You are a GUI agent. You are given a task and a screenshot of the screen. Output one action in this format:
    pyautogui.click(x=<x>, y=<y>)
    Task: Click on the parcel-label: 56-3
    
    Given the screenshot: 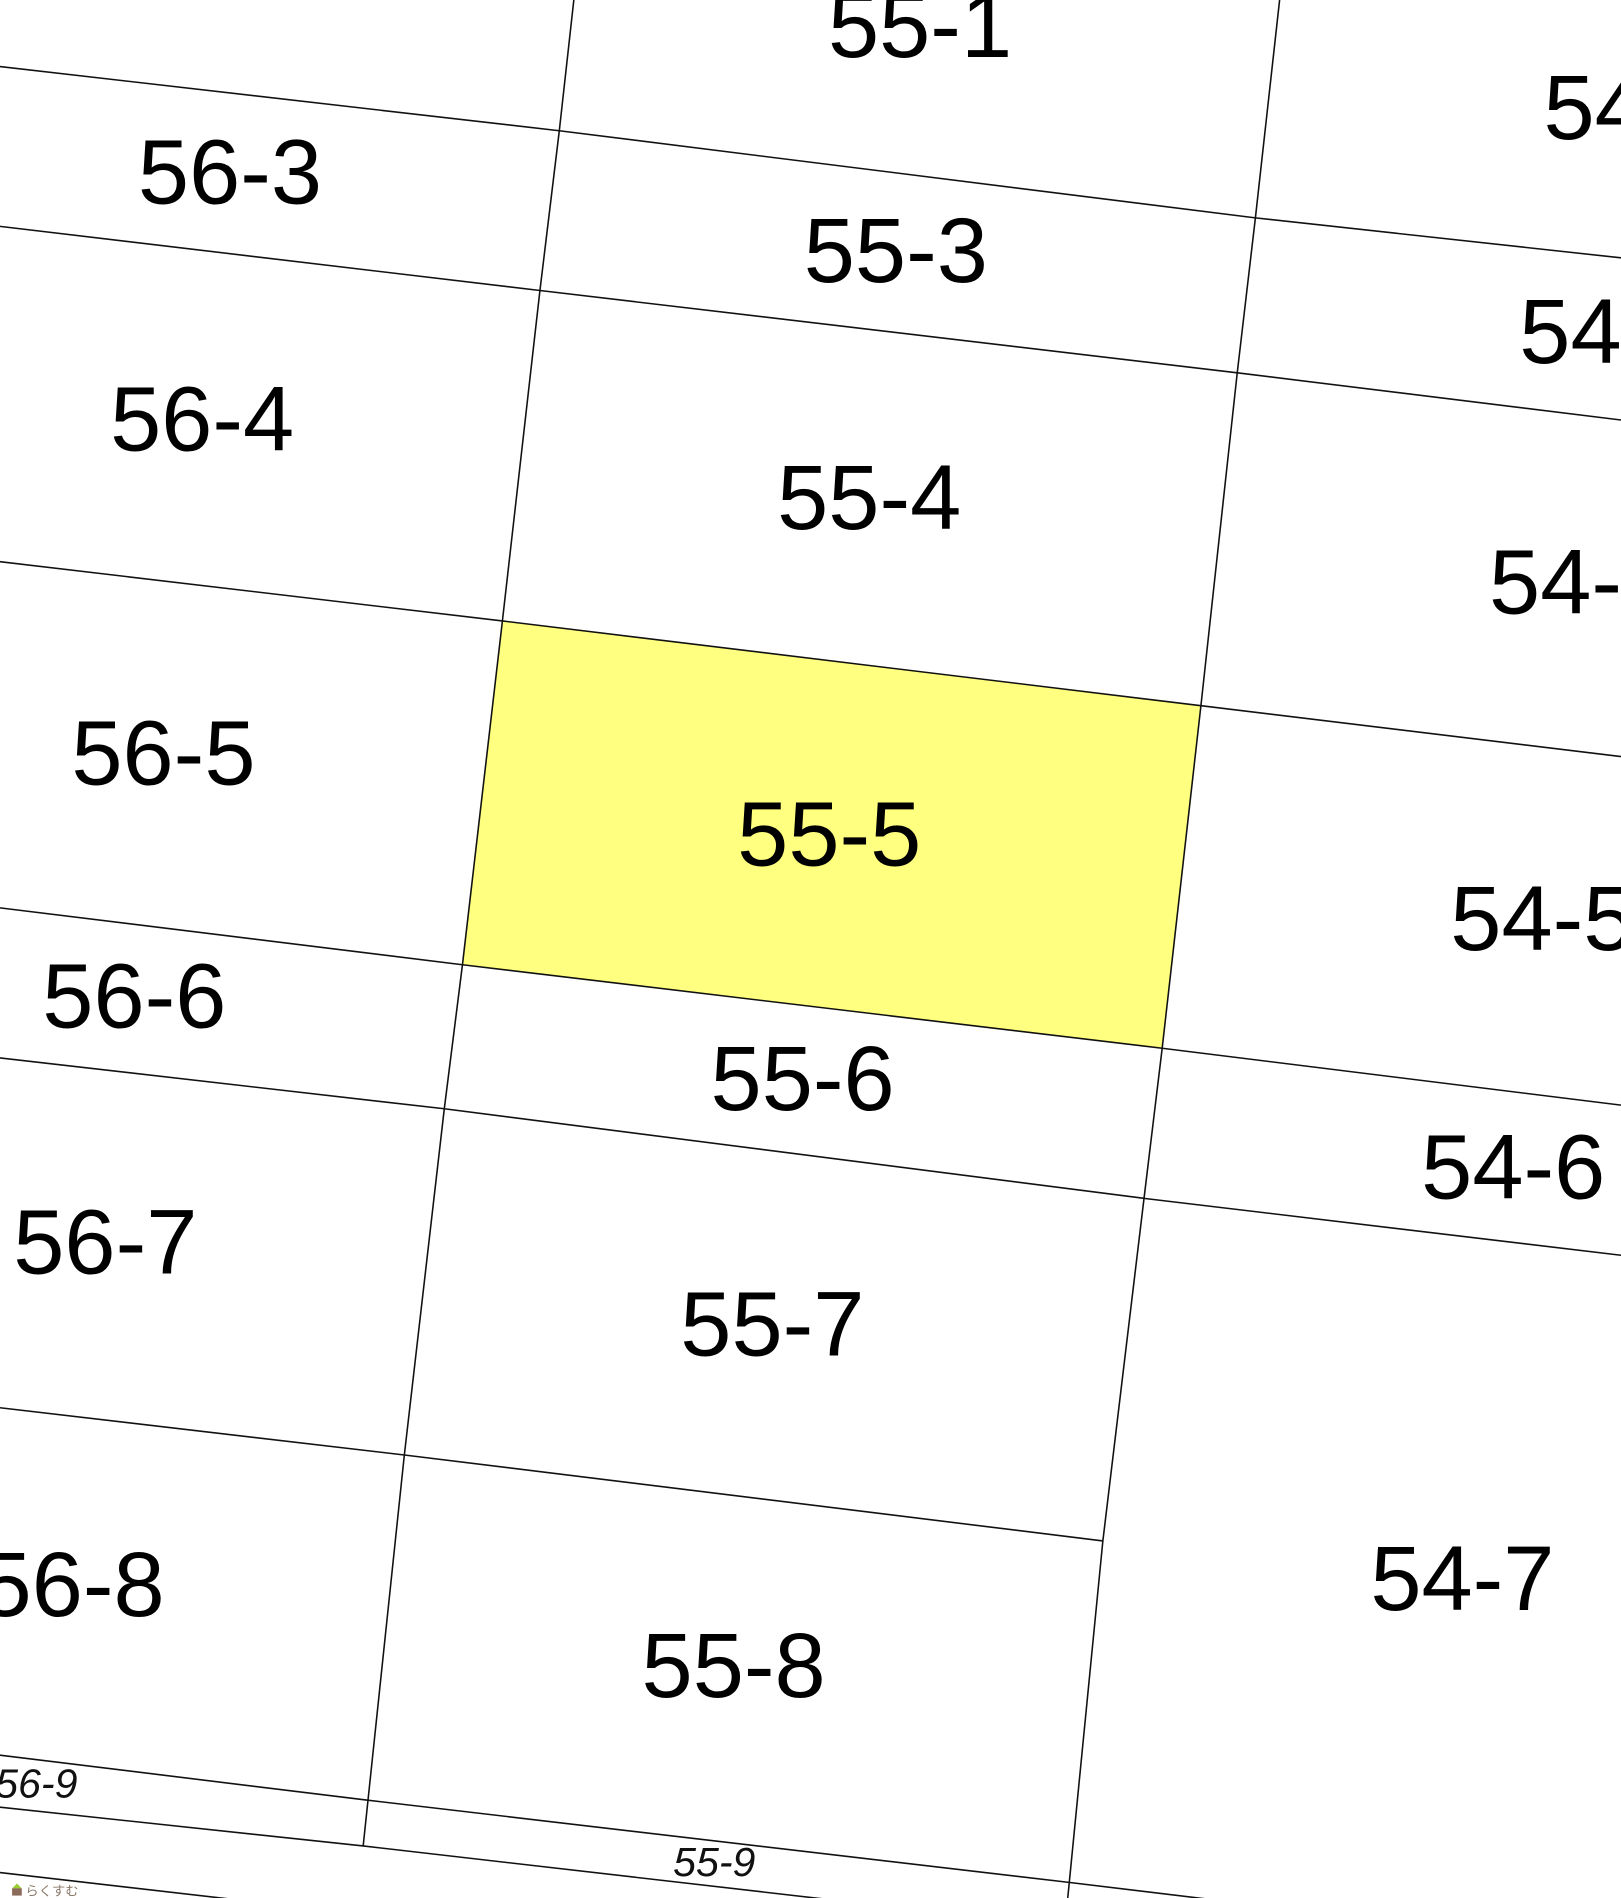 What is the action you would take?
    pyautogui.click(x=230, y=172)
    